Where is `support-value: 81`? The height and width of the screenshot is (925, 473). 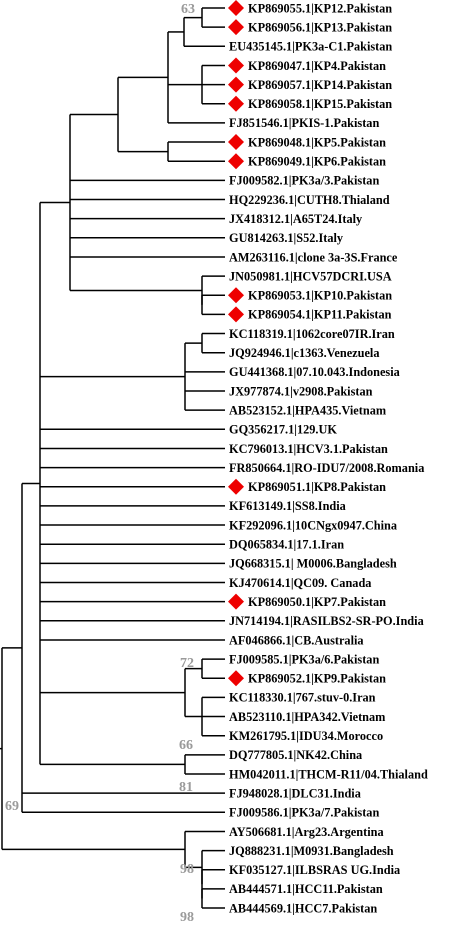 support-value: 81 is located at coordinates (186, 787).